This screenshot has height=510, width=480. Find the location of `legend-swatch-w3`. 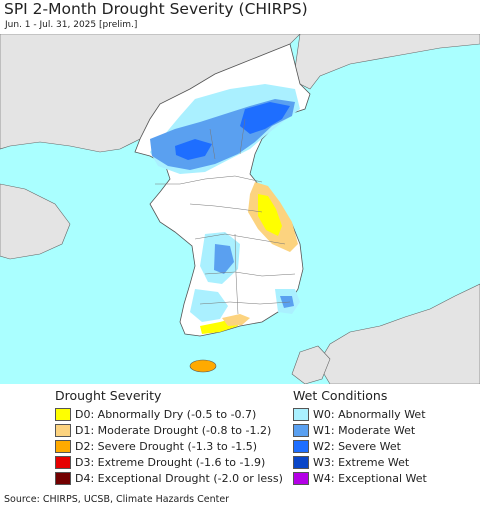

legend-swatch-w3 is located at coordinates (301, 462).